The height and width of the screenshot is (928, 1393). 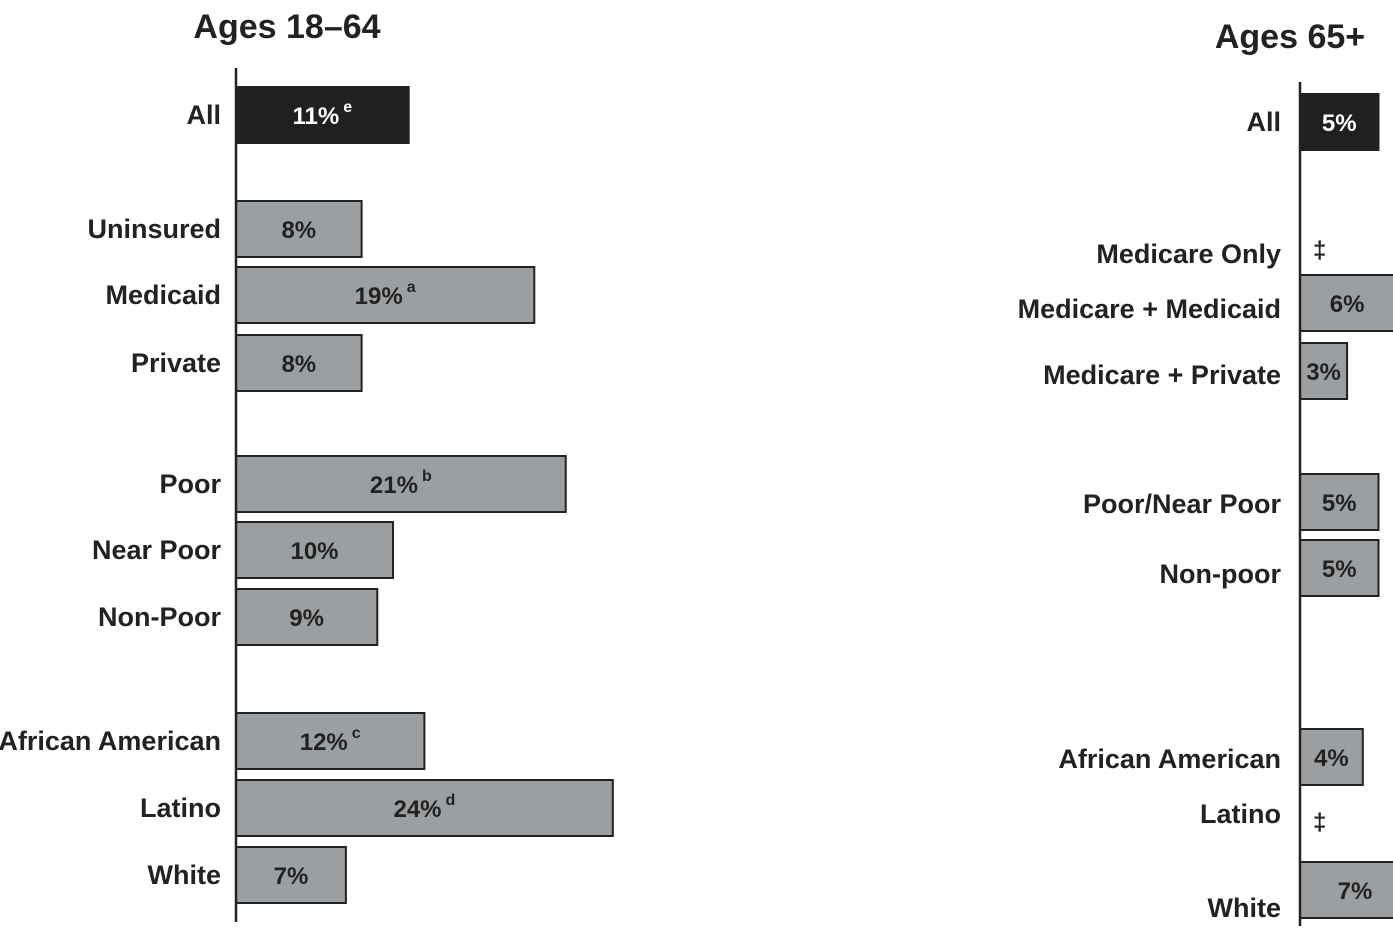 I want to click on category-label: Medicaid, so click(x=163, y=295).